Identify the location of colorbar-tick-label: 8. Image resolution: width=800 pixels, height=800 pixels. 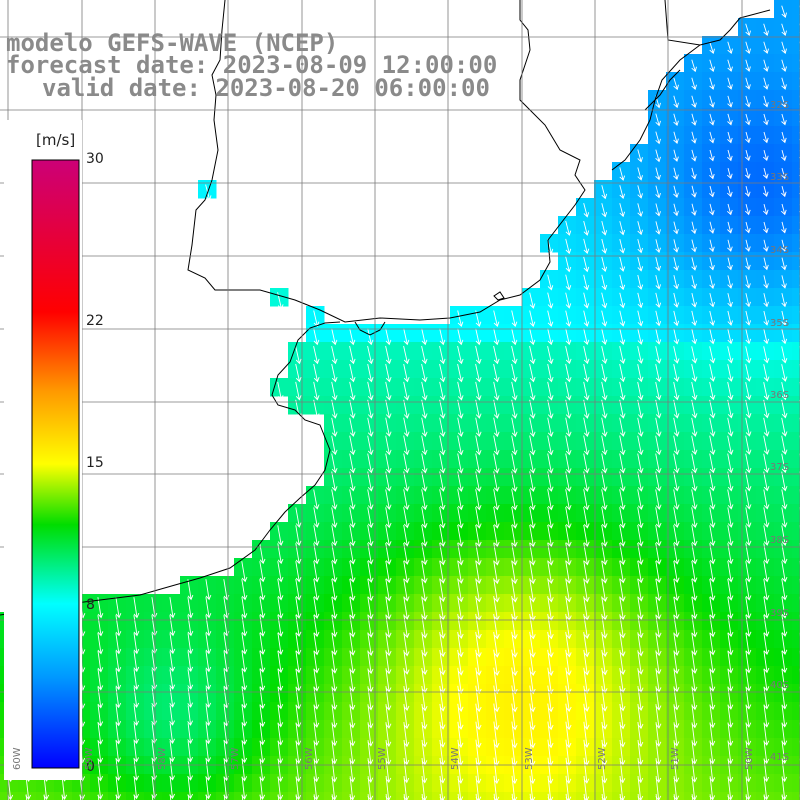
(90, 604).